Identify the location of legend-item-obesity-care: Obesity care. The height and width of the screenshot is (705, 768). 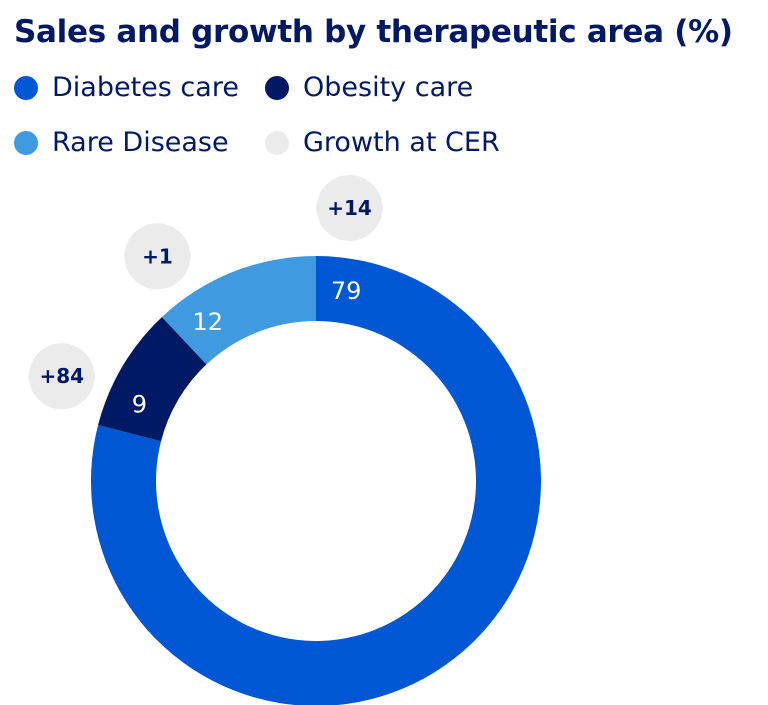
(369, 87).